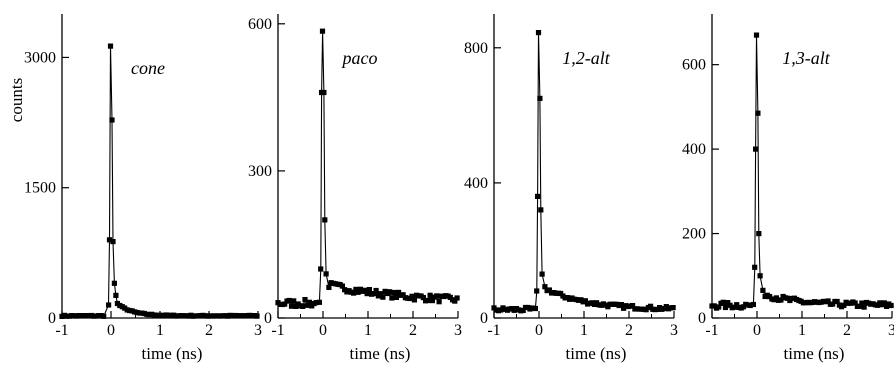 The image size is (894, 369). I want to click on y-tick-label: 800, so click(476, 48).